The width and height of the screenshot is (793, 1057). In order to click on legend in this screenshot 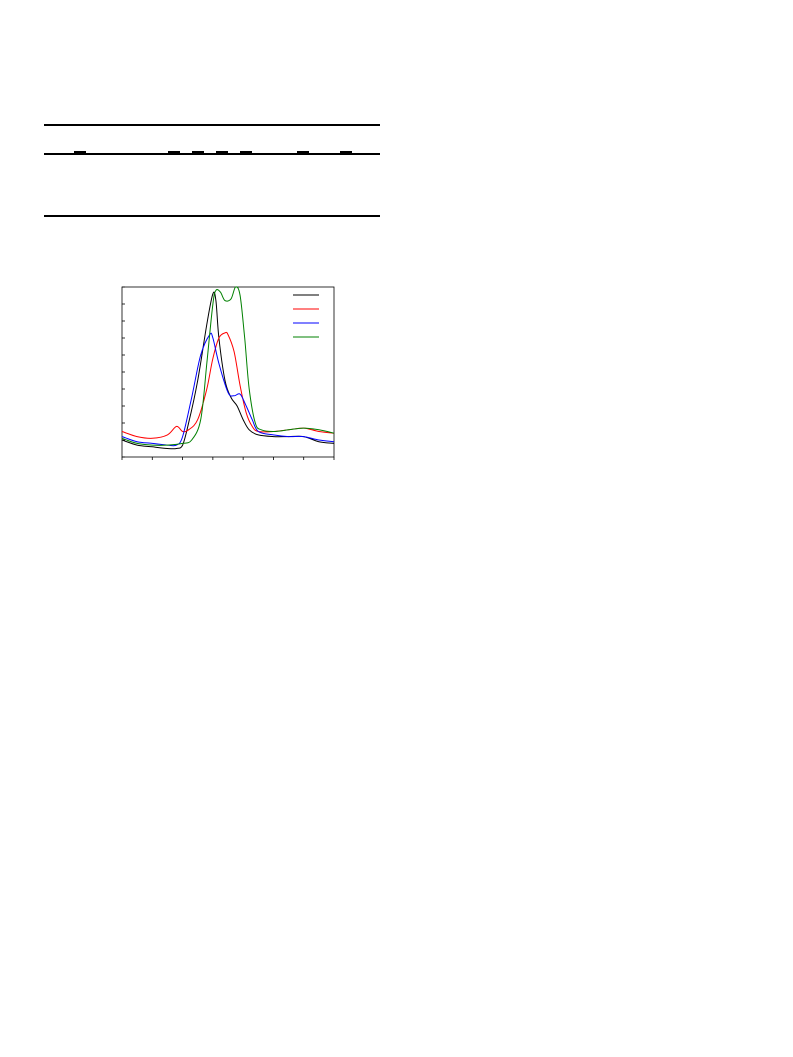, I will do `click(306, 316)`.